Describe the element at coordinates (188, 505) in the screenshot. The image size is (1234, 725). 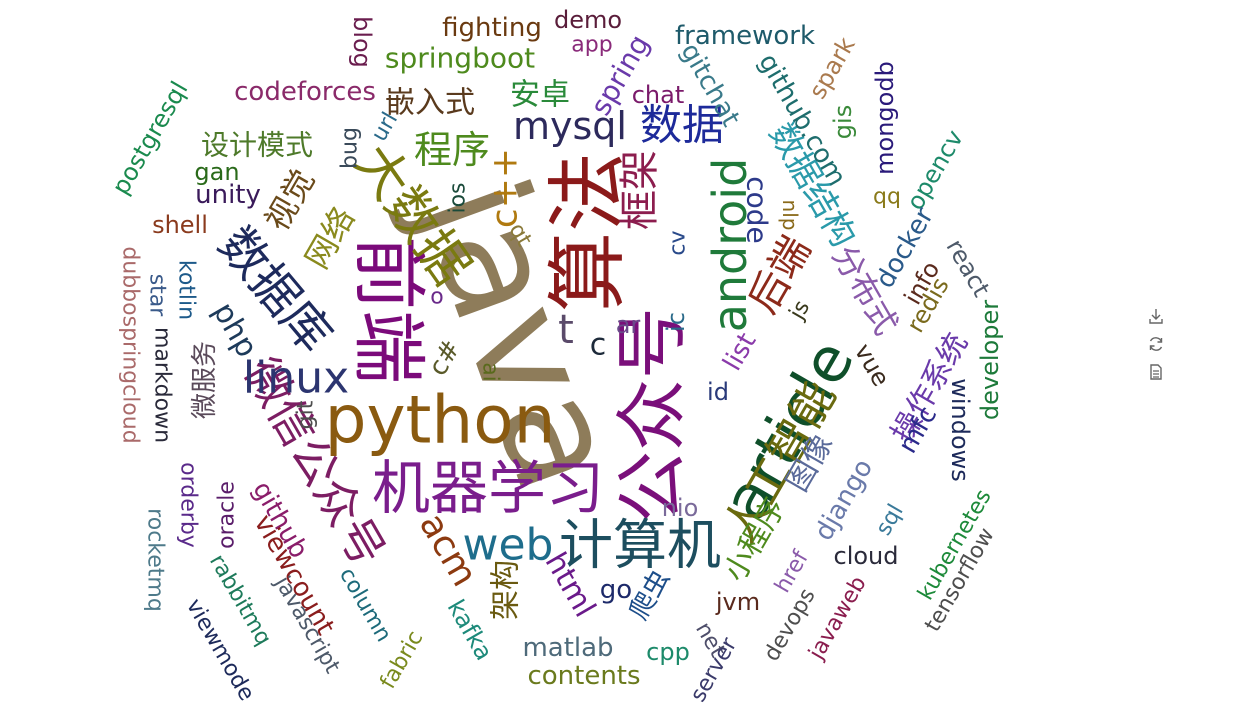
I see `word-87: orderby` at that location.